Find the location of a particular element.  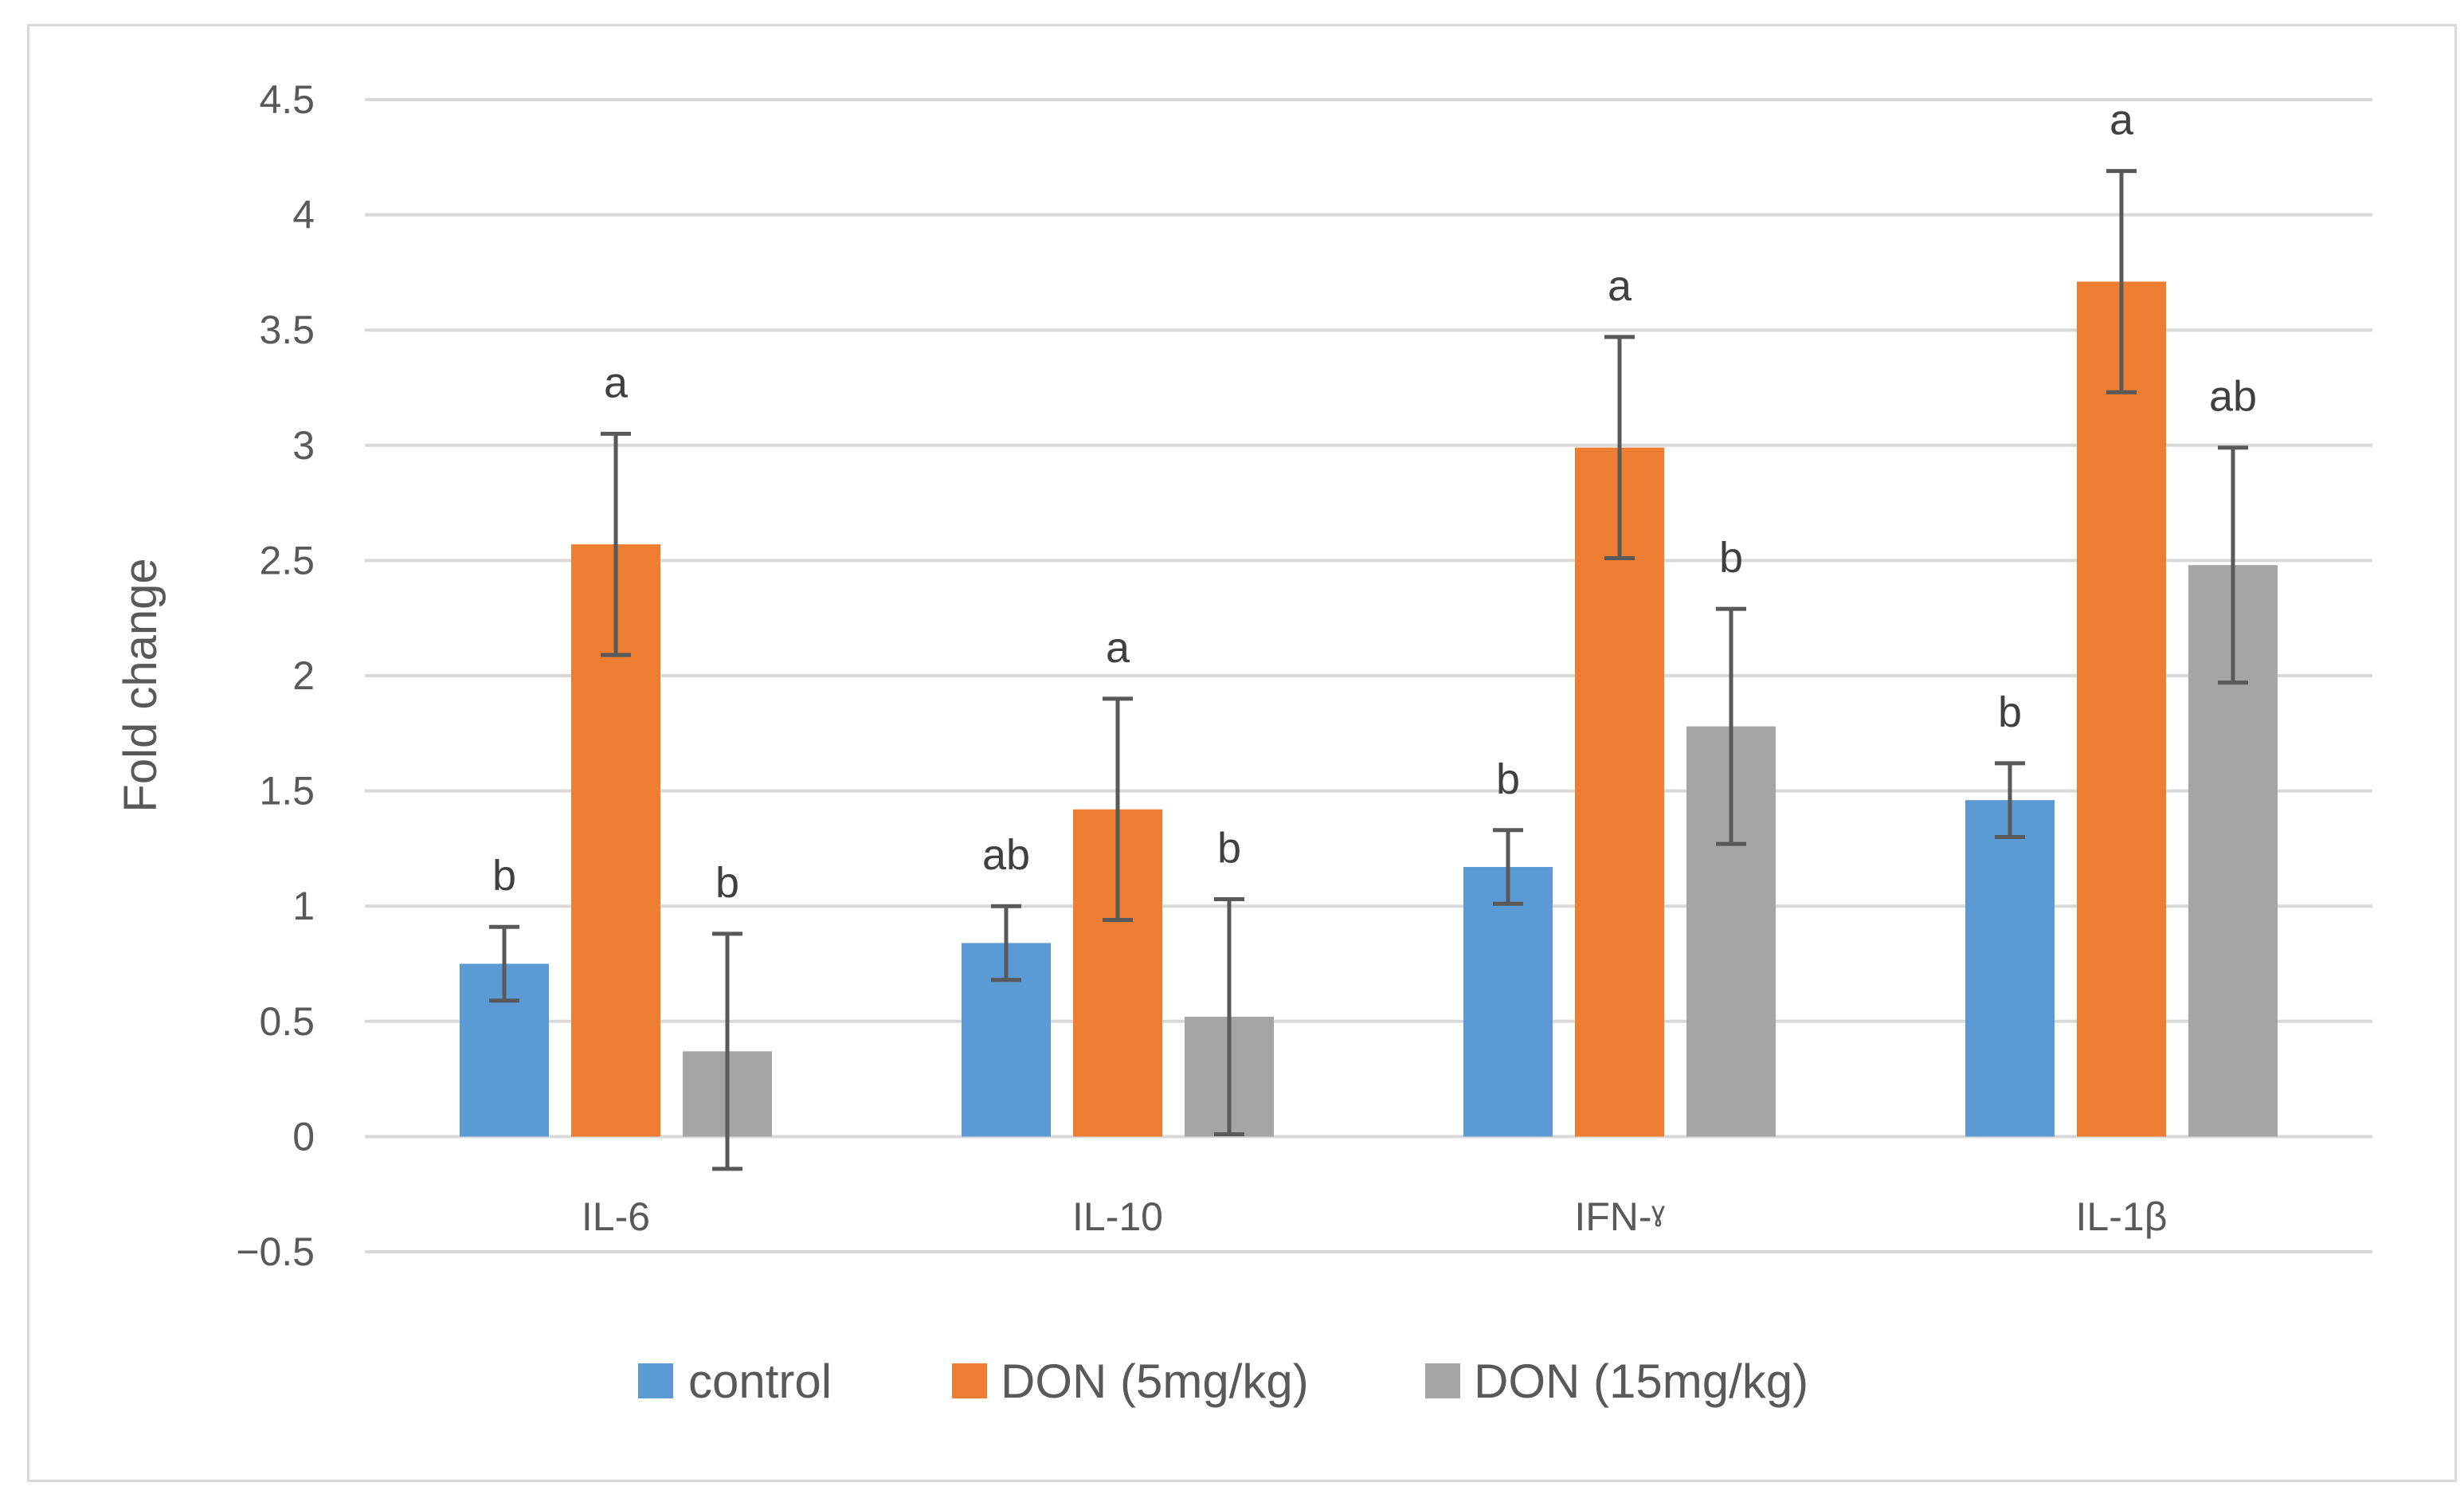

legend-label: DON (15mg/kg) is located at coordinates (1641, 1381).